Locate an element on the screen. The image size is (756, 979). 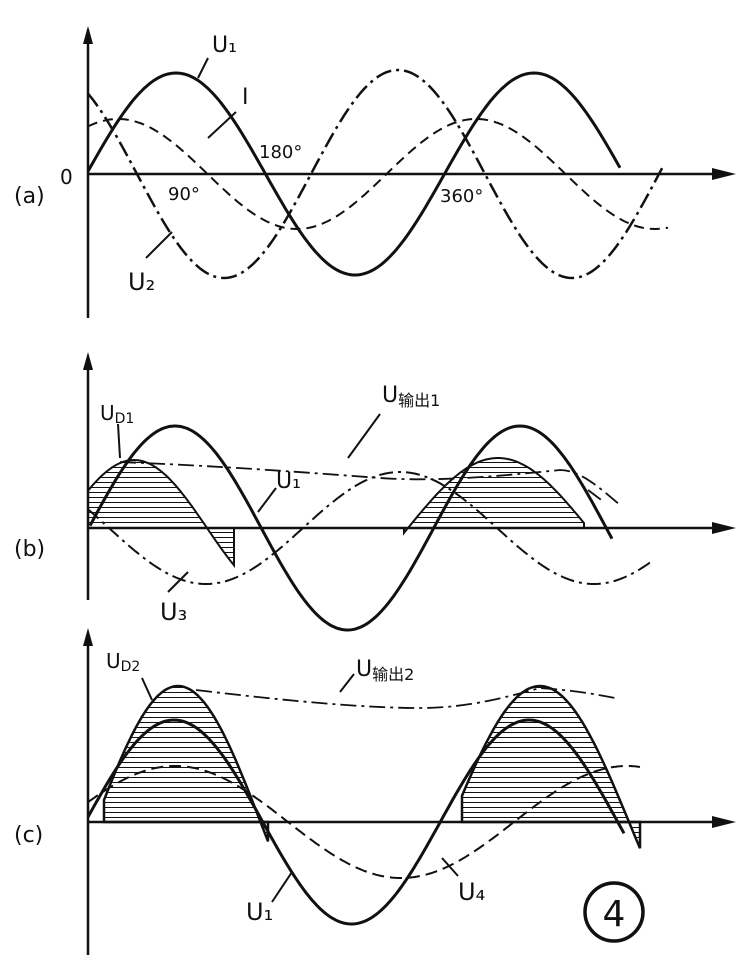
panel-b-curve-U1 is located at coordinates (351, 528).